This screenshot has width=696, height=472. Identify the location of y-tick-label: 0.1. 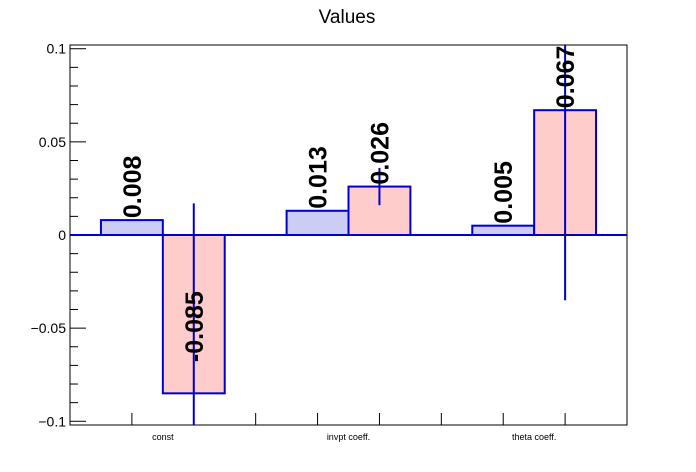
(57, 49).